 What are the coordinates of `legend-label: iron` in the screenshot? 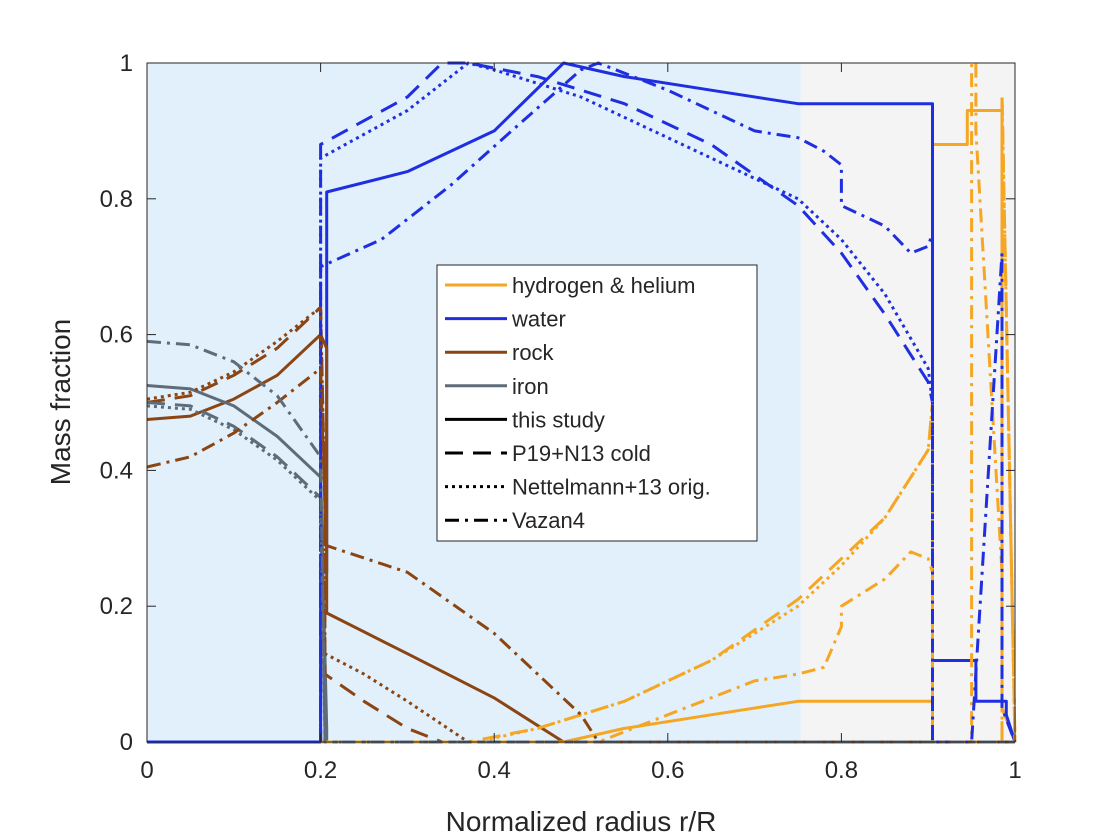 It's located at (530, 386).